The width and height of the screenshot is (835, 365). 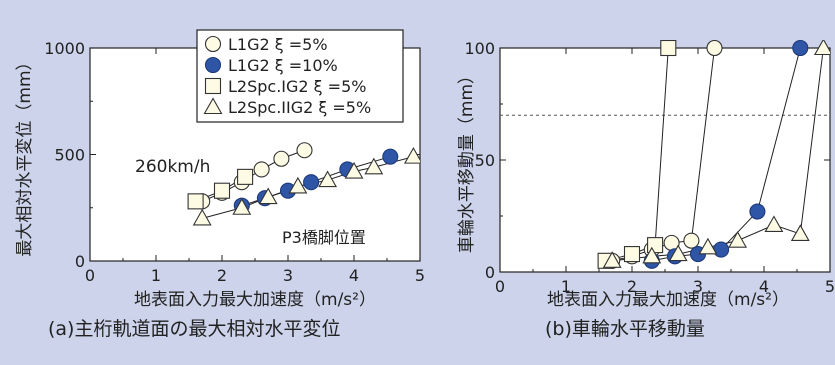 What do you see at coordinates (283, 65) in the screenshot?
I see `legend-label-1: L1G2 ξ =10%` at bounding box center [283, 65].